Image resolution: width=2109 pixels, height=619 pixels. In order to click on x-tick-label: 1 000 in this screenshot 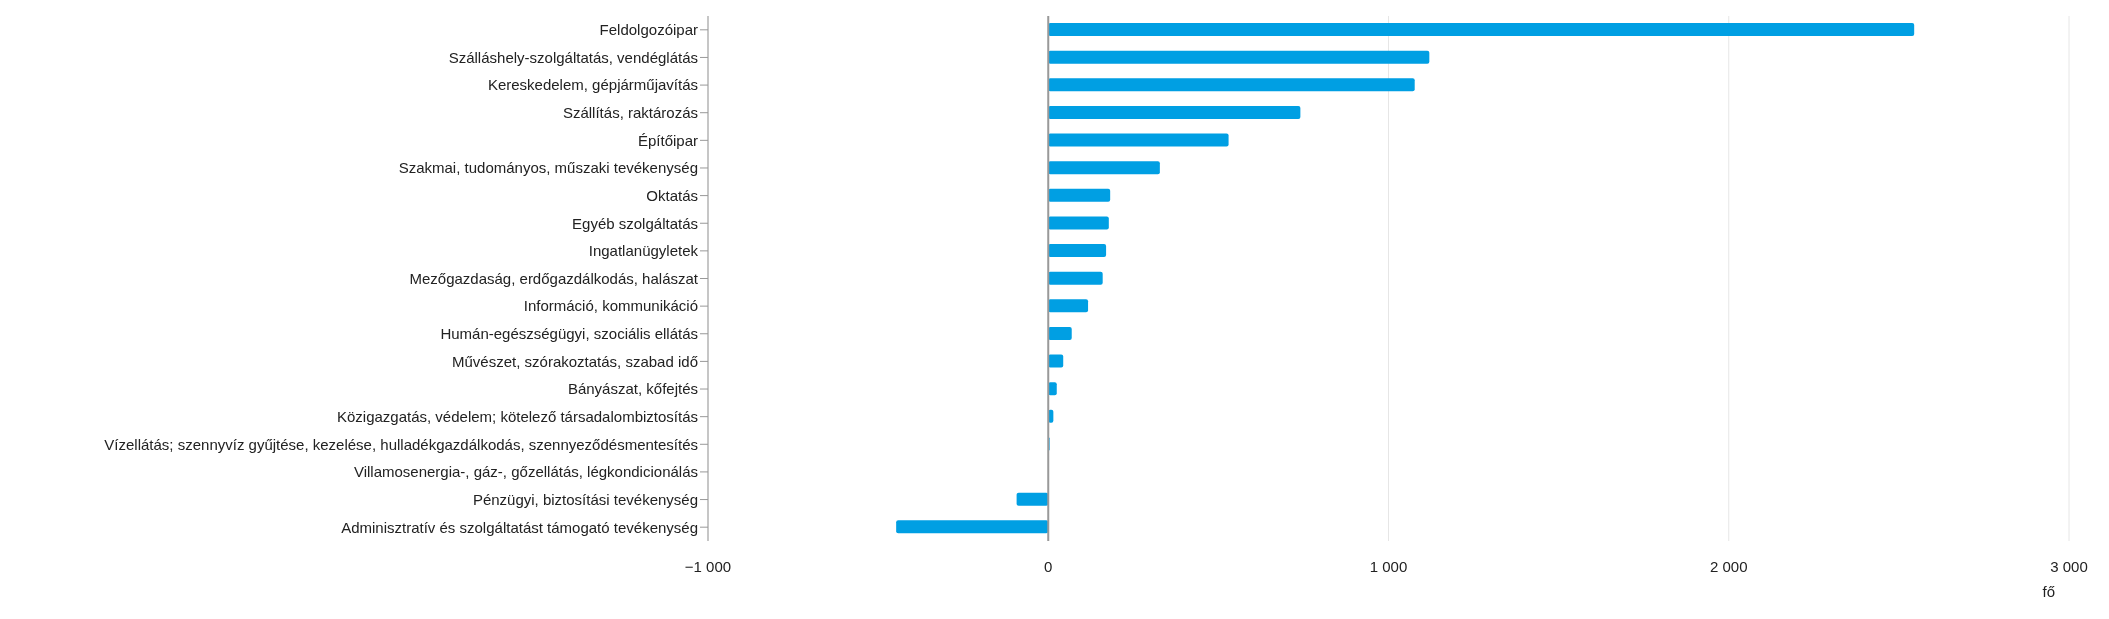, I will do `click(1388, 566)`.